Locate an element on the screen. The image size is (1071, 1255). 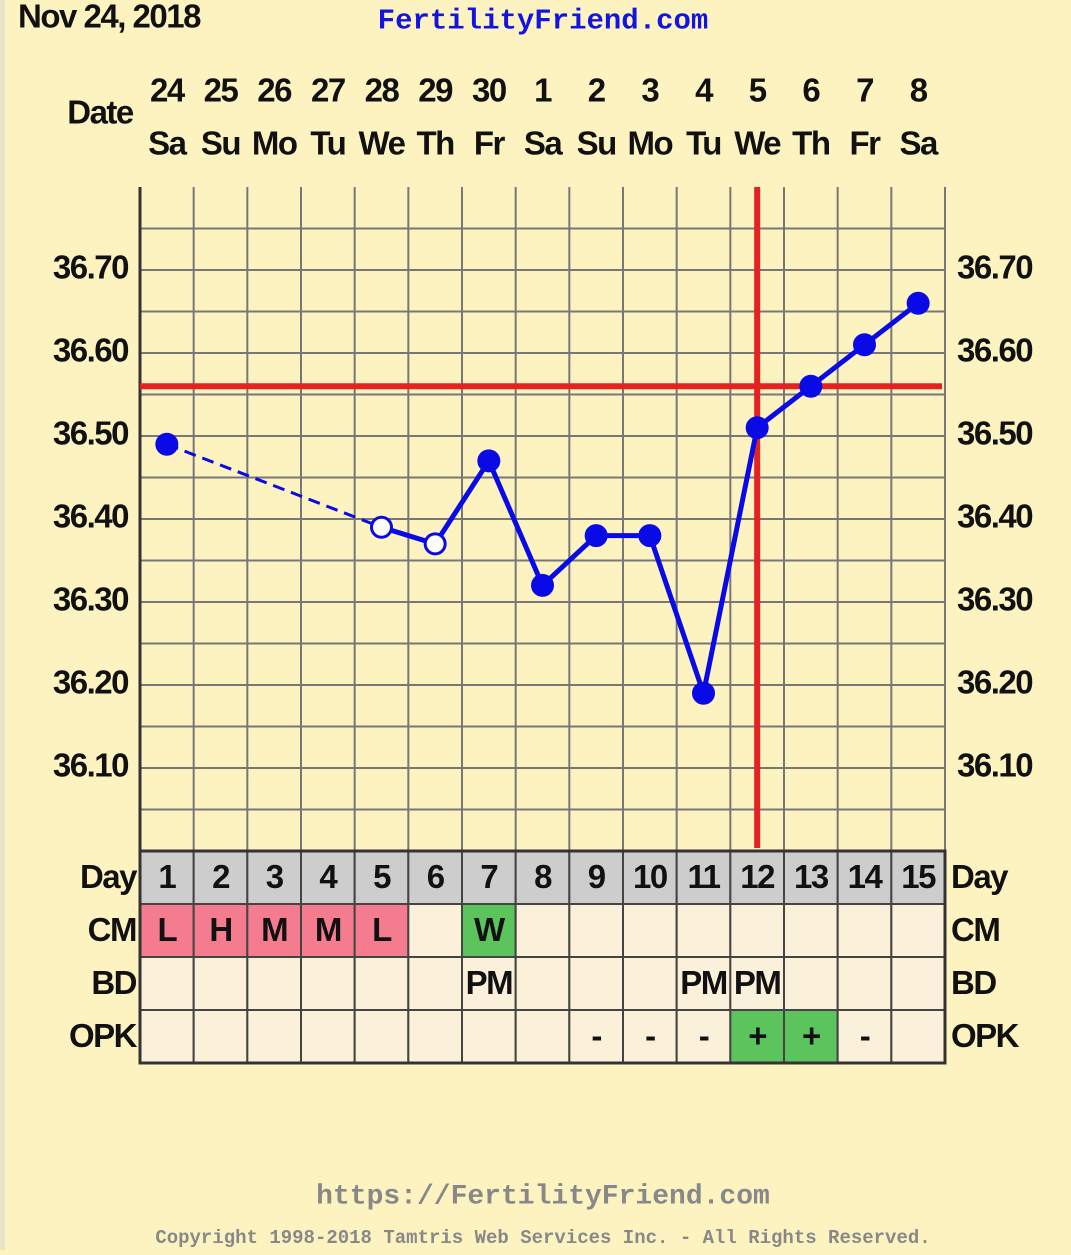
row-label-right: OPK is located at coordinates (985, 1035).